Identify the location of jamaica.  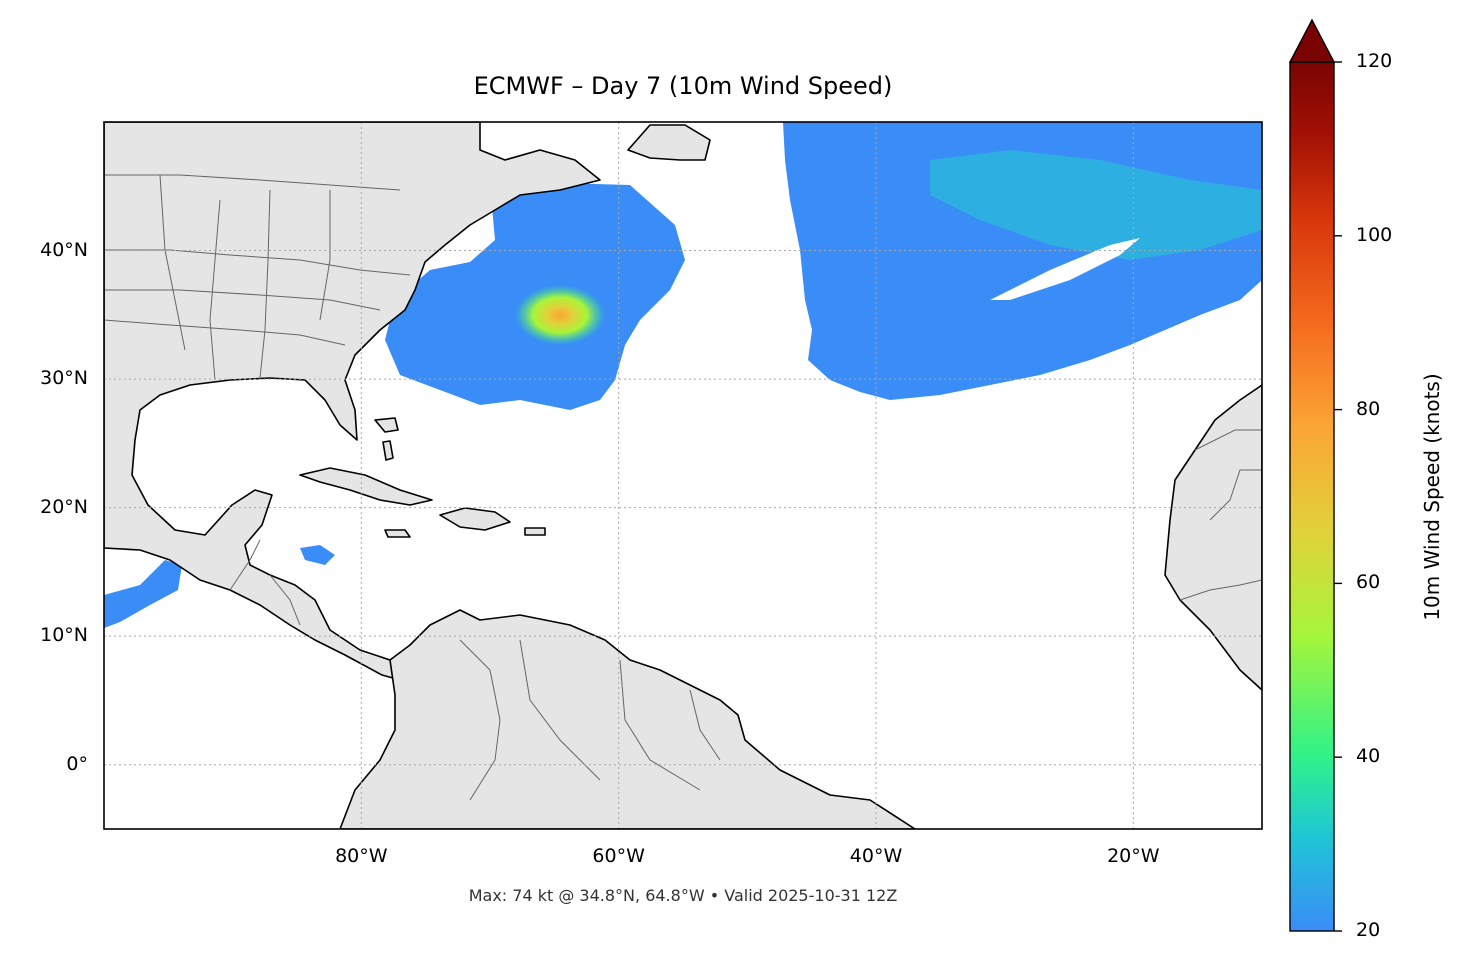
(397, 533).